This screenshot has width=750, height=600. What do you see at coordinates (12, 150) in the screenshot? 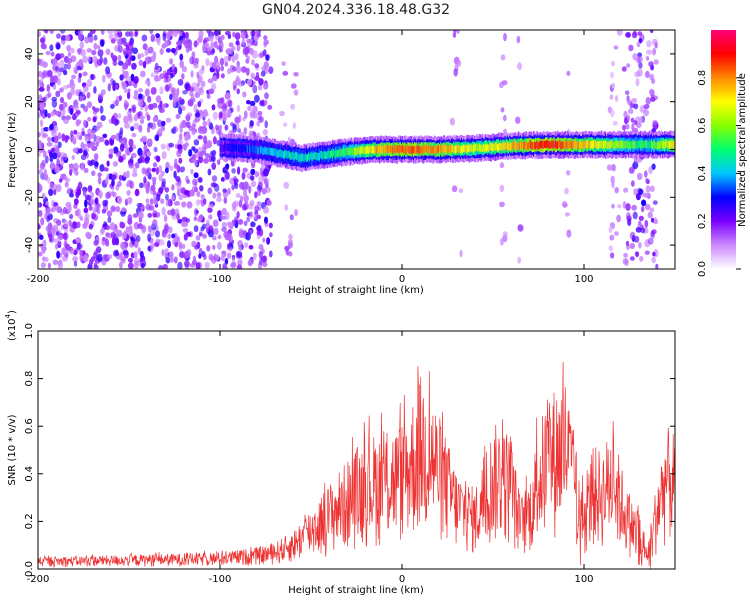
I see `spectrogram-y-label: Frequency (Hz)` at bounding box center [12, 150].